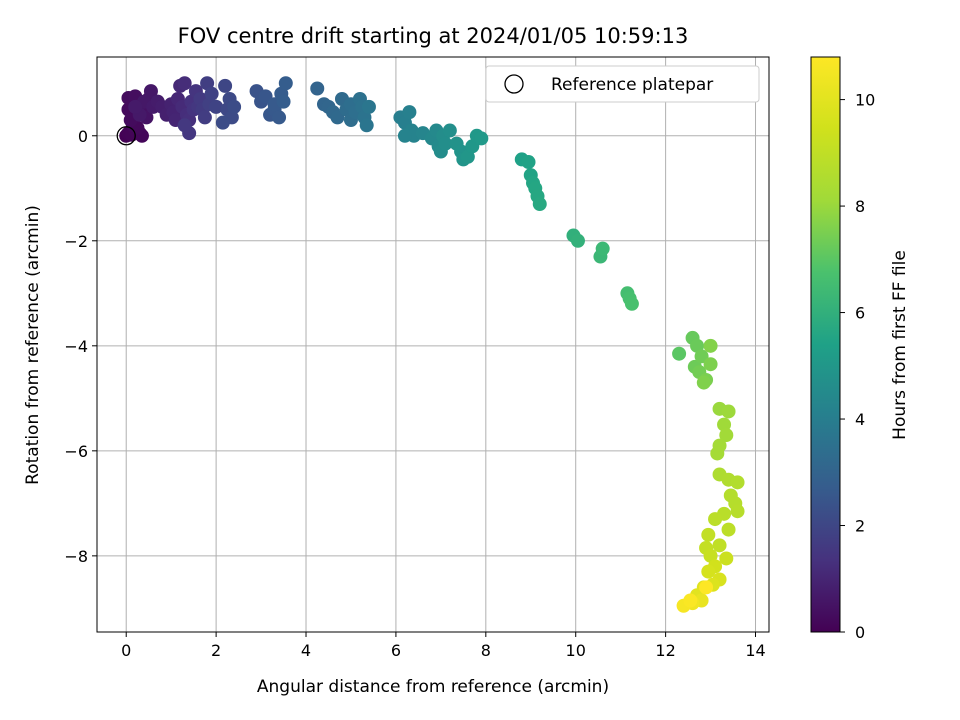  Describe the element at coordinates (860, 526) in the screenshot. I see `colorbar-tick-label: 2` at that location.